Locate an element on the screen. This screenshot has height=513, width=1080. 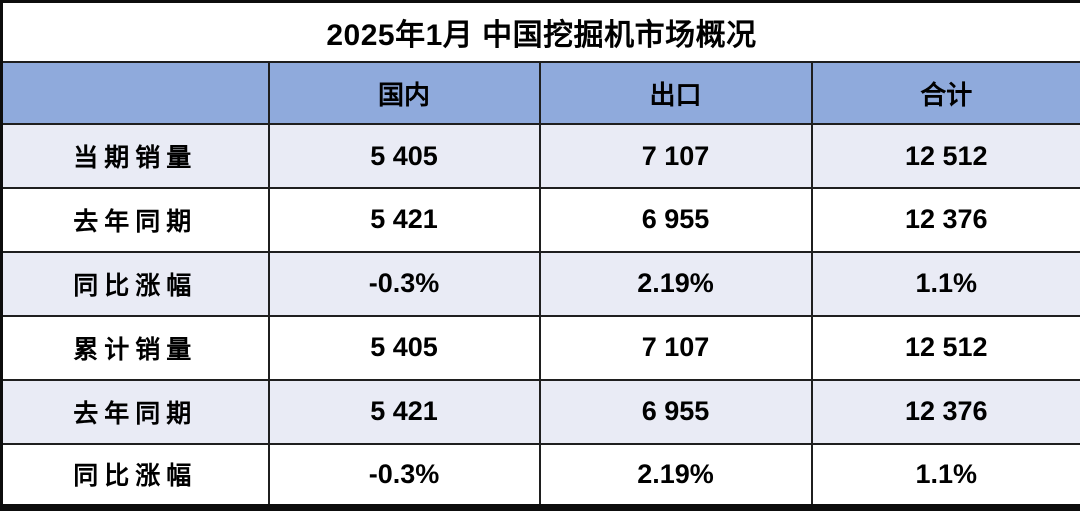
table-row-current-sales: 当期销量 5 405 7 107 12 512 is located at coordinates (540, 156).